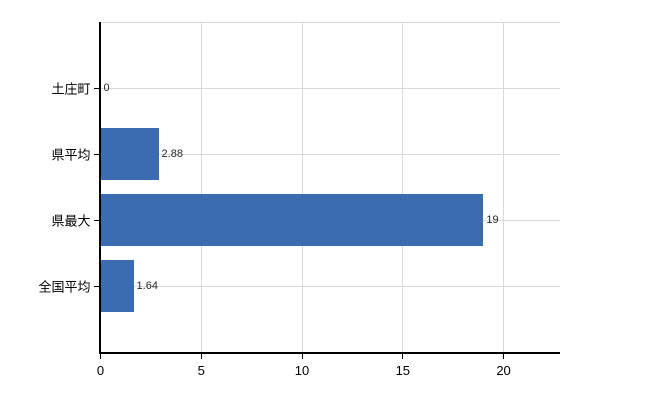  Describe the element at coordinates (172, 154) in the screenshot. I see `data-label: 2.88` at that location.